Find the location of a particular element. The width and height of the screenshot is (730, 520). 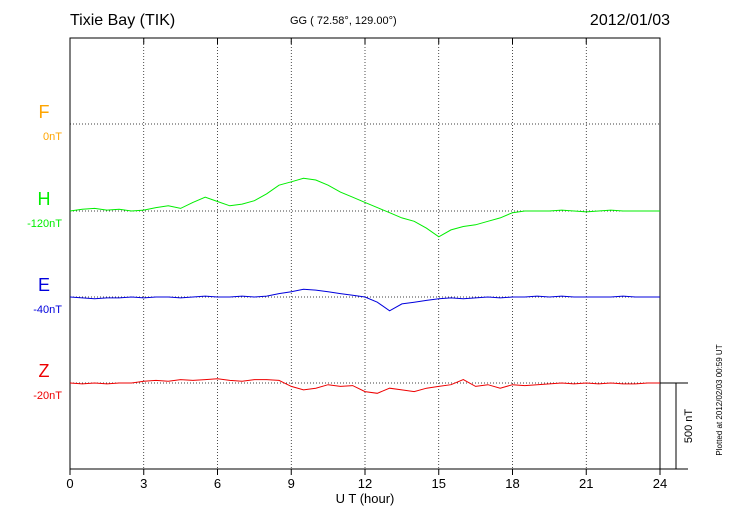

series-line-z is located at coordinates (364, 386).